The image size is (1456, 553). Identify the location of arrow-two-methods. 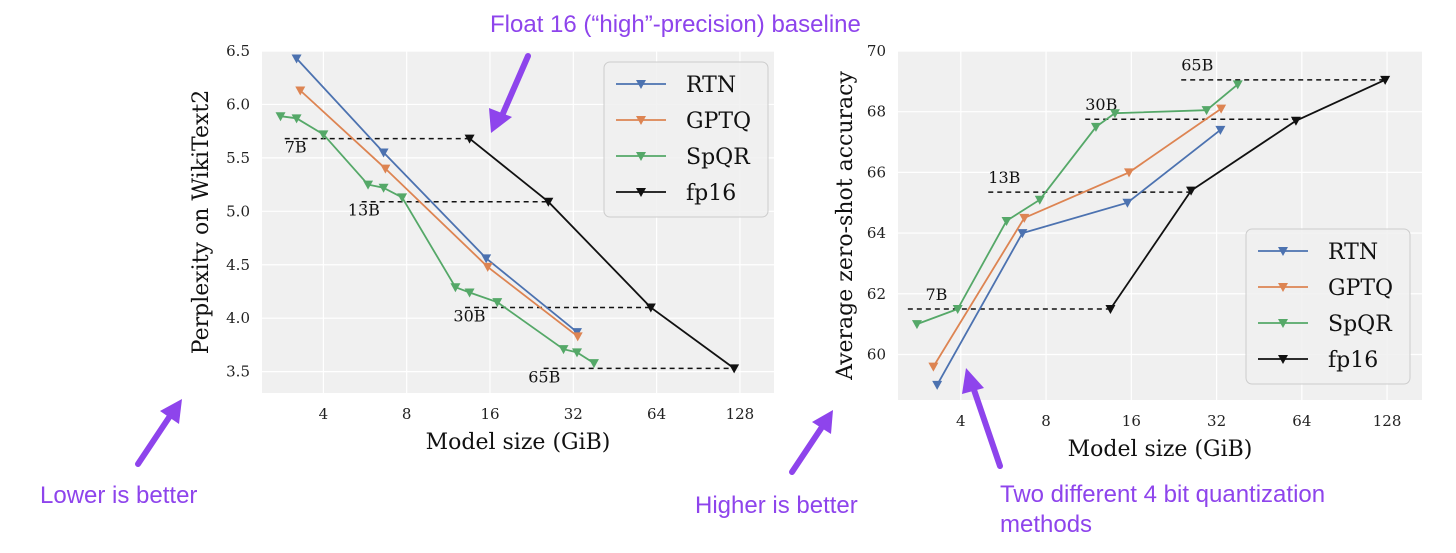
(982, 418).